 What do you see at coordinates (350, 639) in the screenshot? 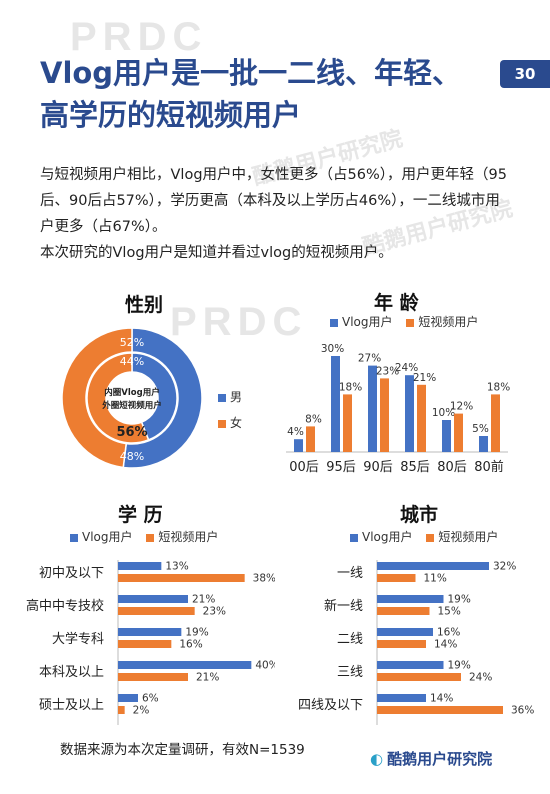
I see `y-tick-label: 二线` at bounding box center [350, 639].